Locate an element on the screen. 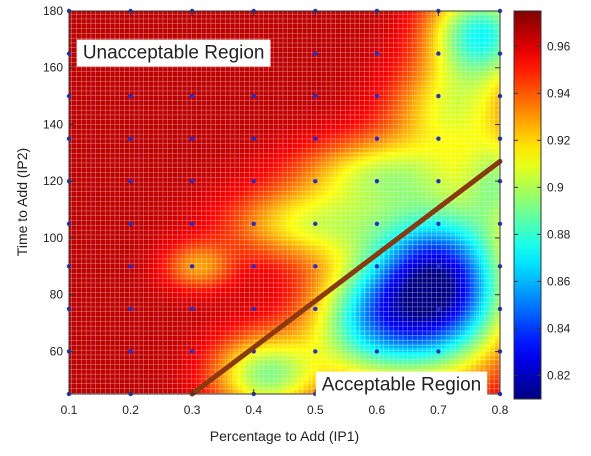 The width and height of the screenshot is (591, 456). region-annotation: Acceptable Region is located at coordinates (402, 385).